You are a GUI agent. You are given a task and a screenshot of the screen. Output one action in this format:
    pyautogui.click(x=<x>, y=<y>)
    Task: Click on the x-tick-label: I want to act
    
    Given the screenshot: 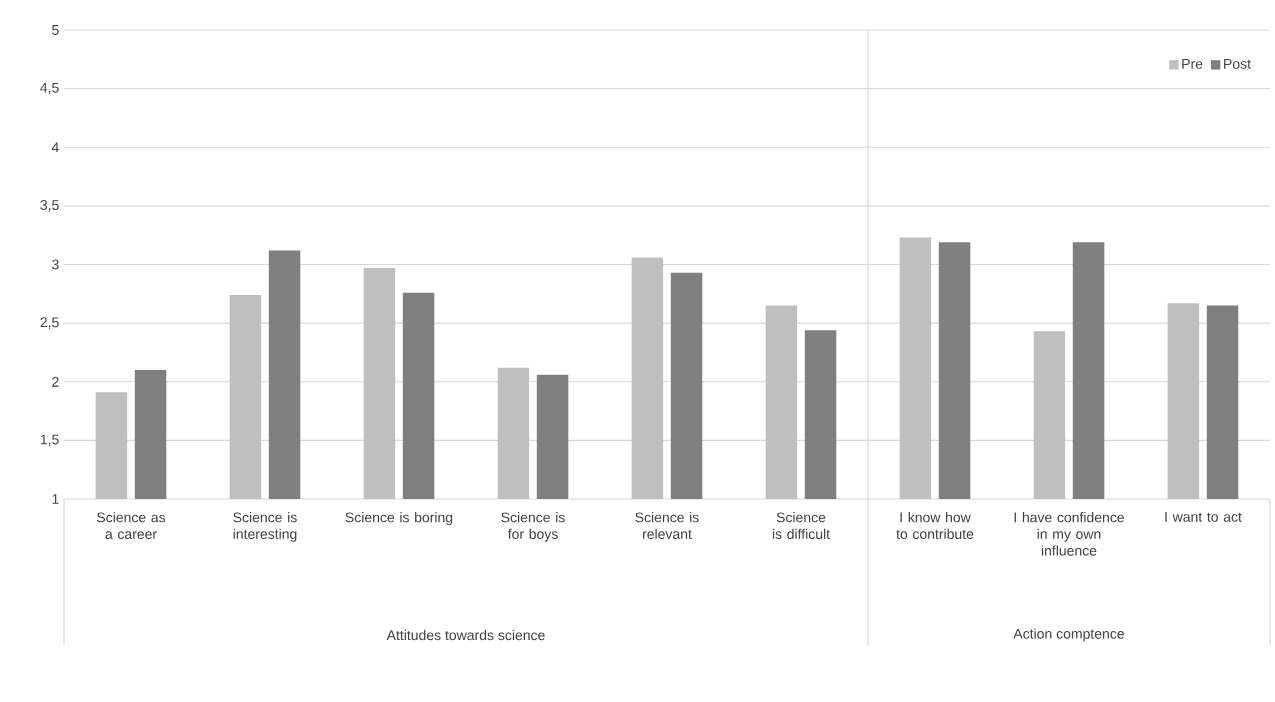 What is the action you would take?
    pyautogui.click(x=1203, y=517)
    